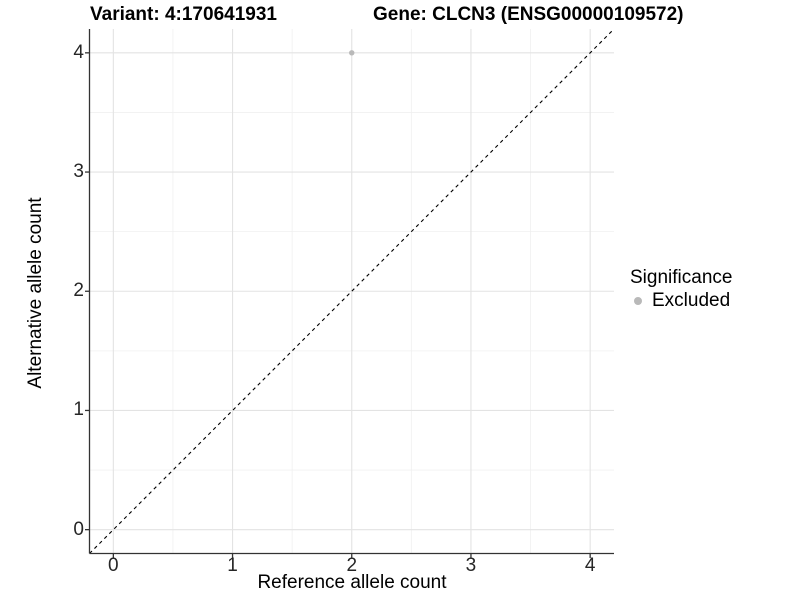 The image size is (800, 600). Describe the element at coordinates (691, 300) in the screenshot. I see `legend-item-label: Excluded` at that location.